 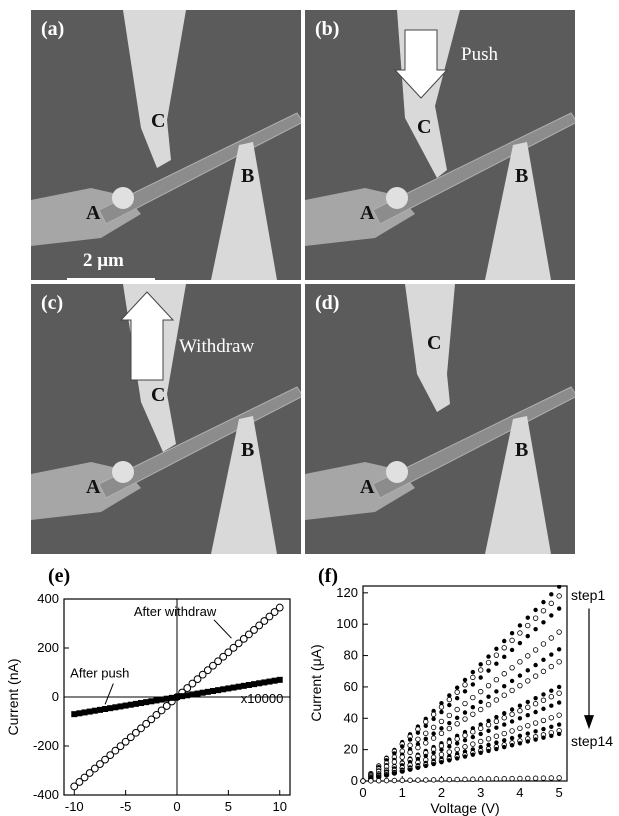 What do you see at coordinates (93, 213) in the screenshot?
I see `tip-label-a: A` at bounding box center [93, 213].